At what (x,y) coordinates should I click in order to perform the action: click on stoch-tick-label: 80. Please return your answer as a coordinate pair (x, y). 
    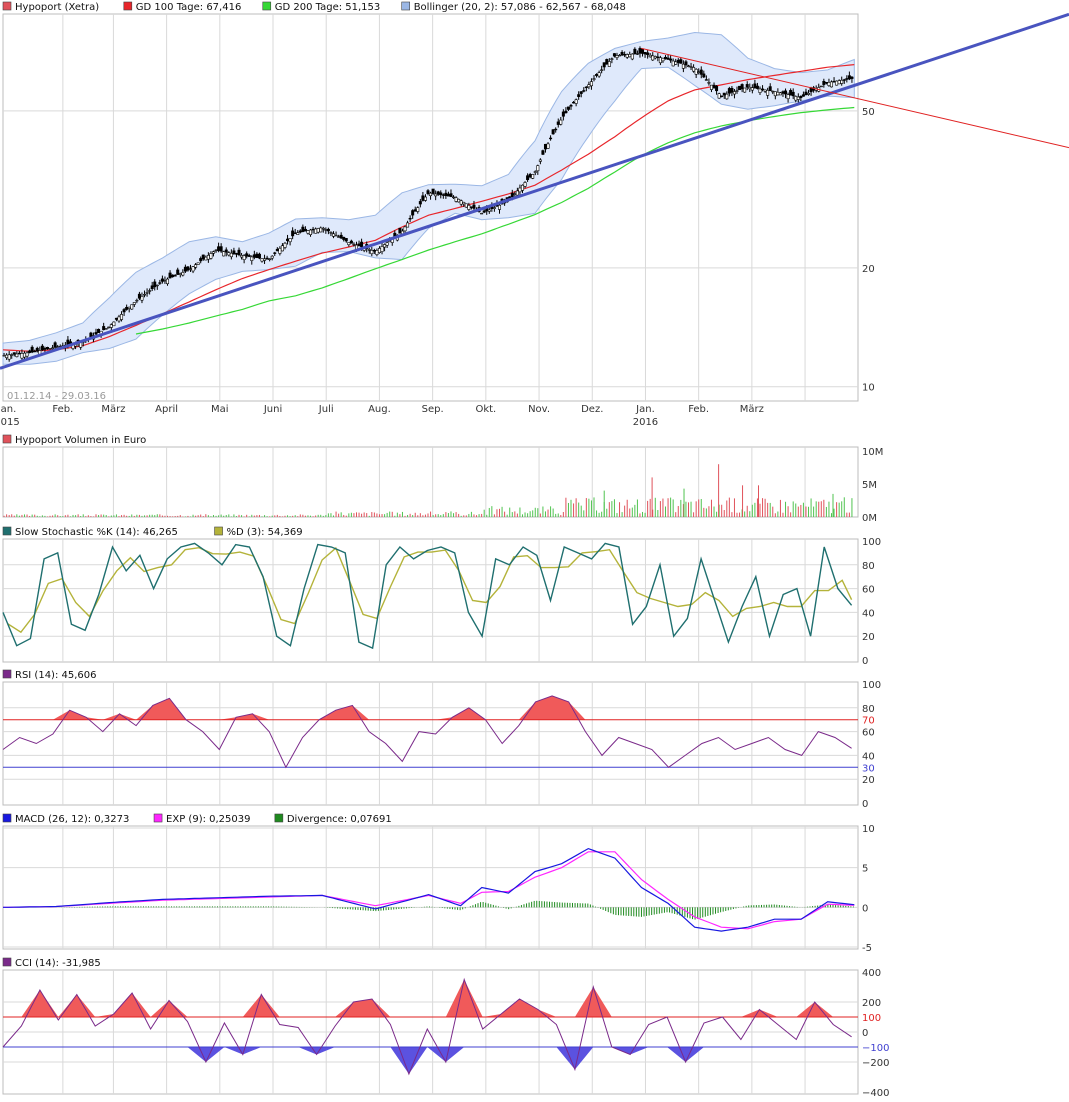
    Looking at the image, I should click on (868, 566).